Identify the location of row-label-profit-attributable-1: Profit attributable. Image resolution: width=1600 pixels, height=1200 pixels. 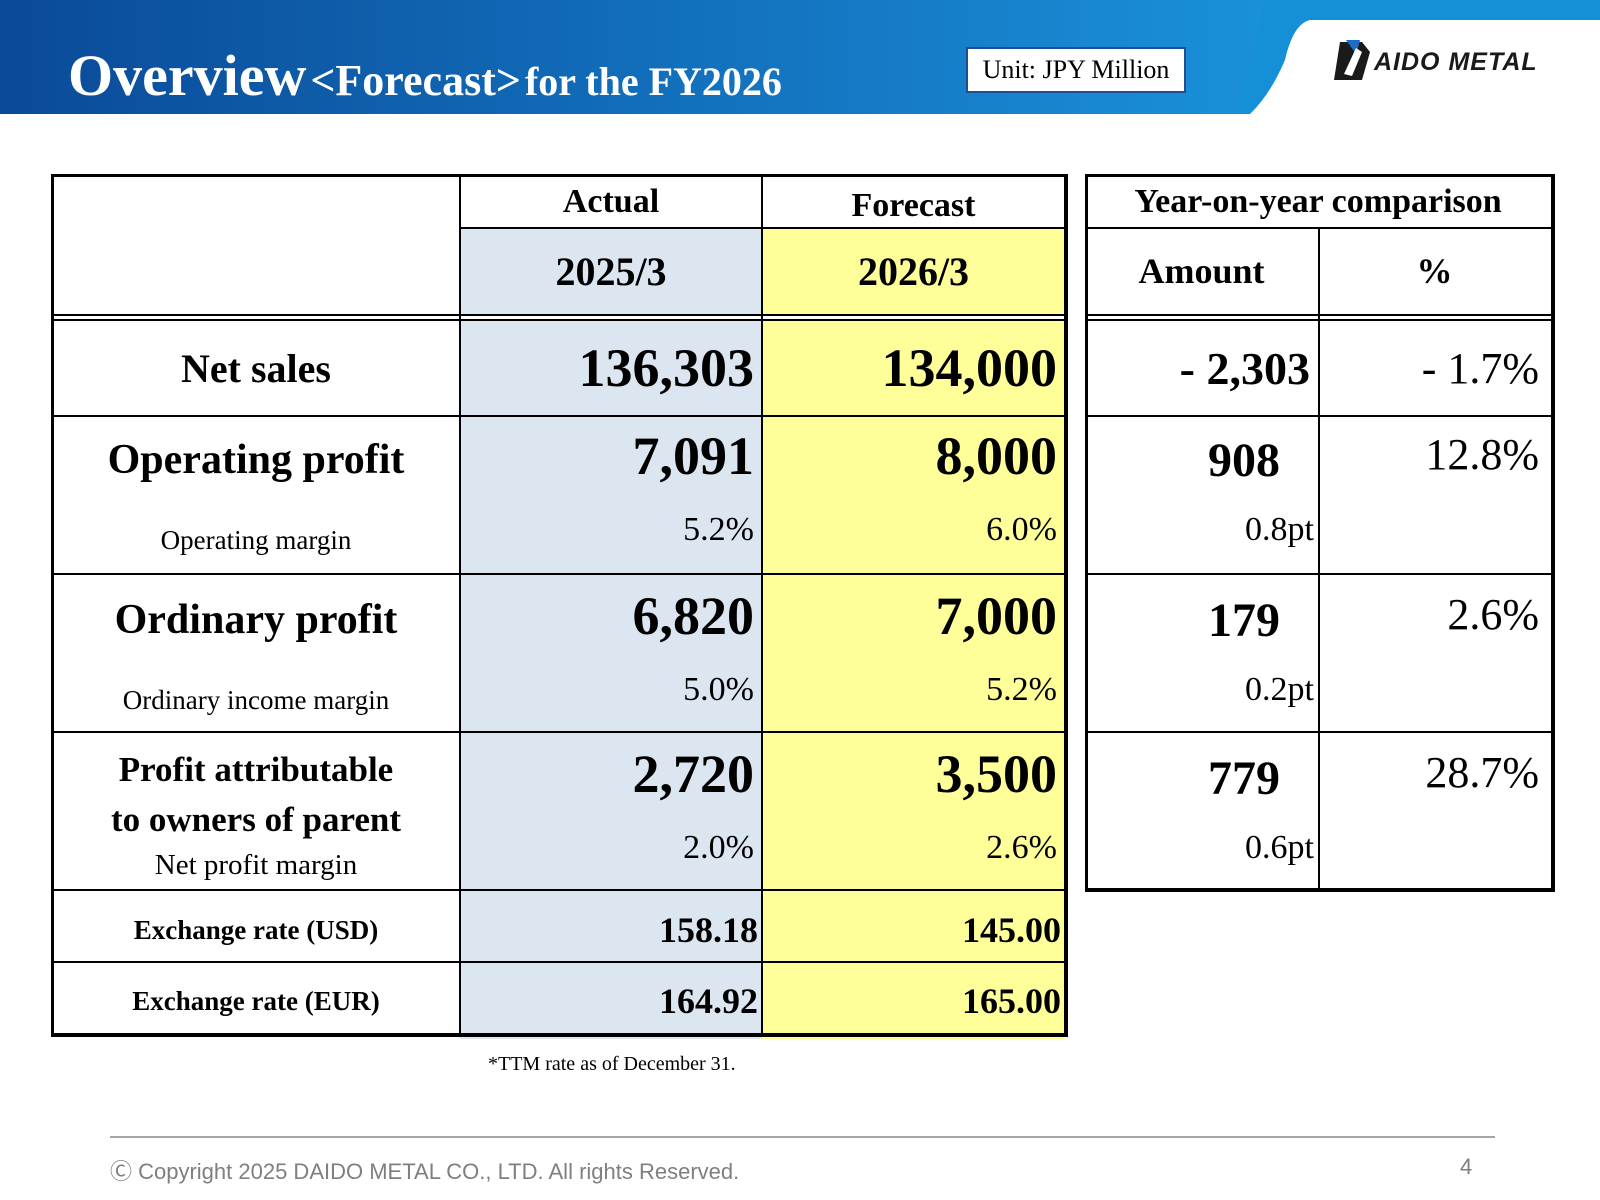
(256, 769).